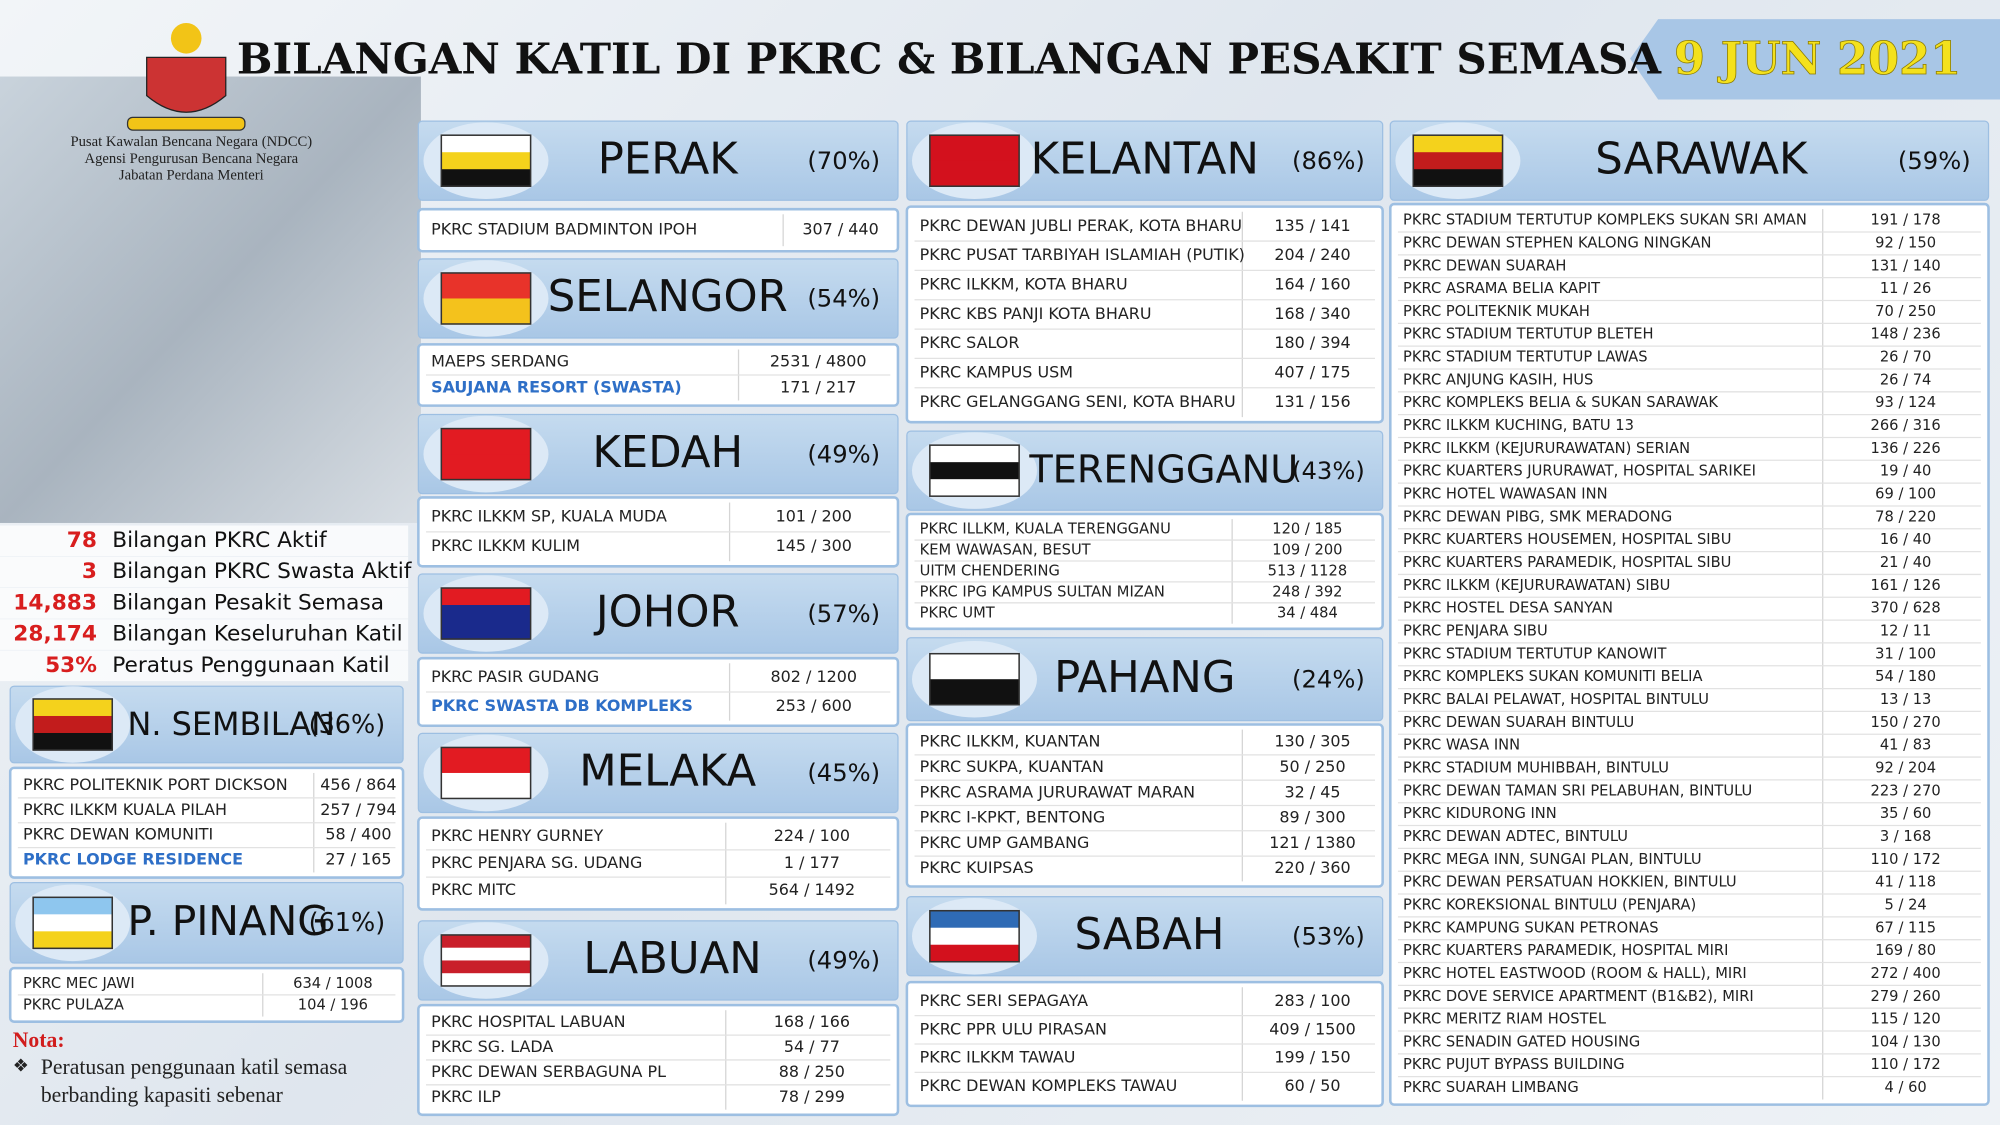  I want to click on state-name: SELANGOR, so click(668, 297).